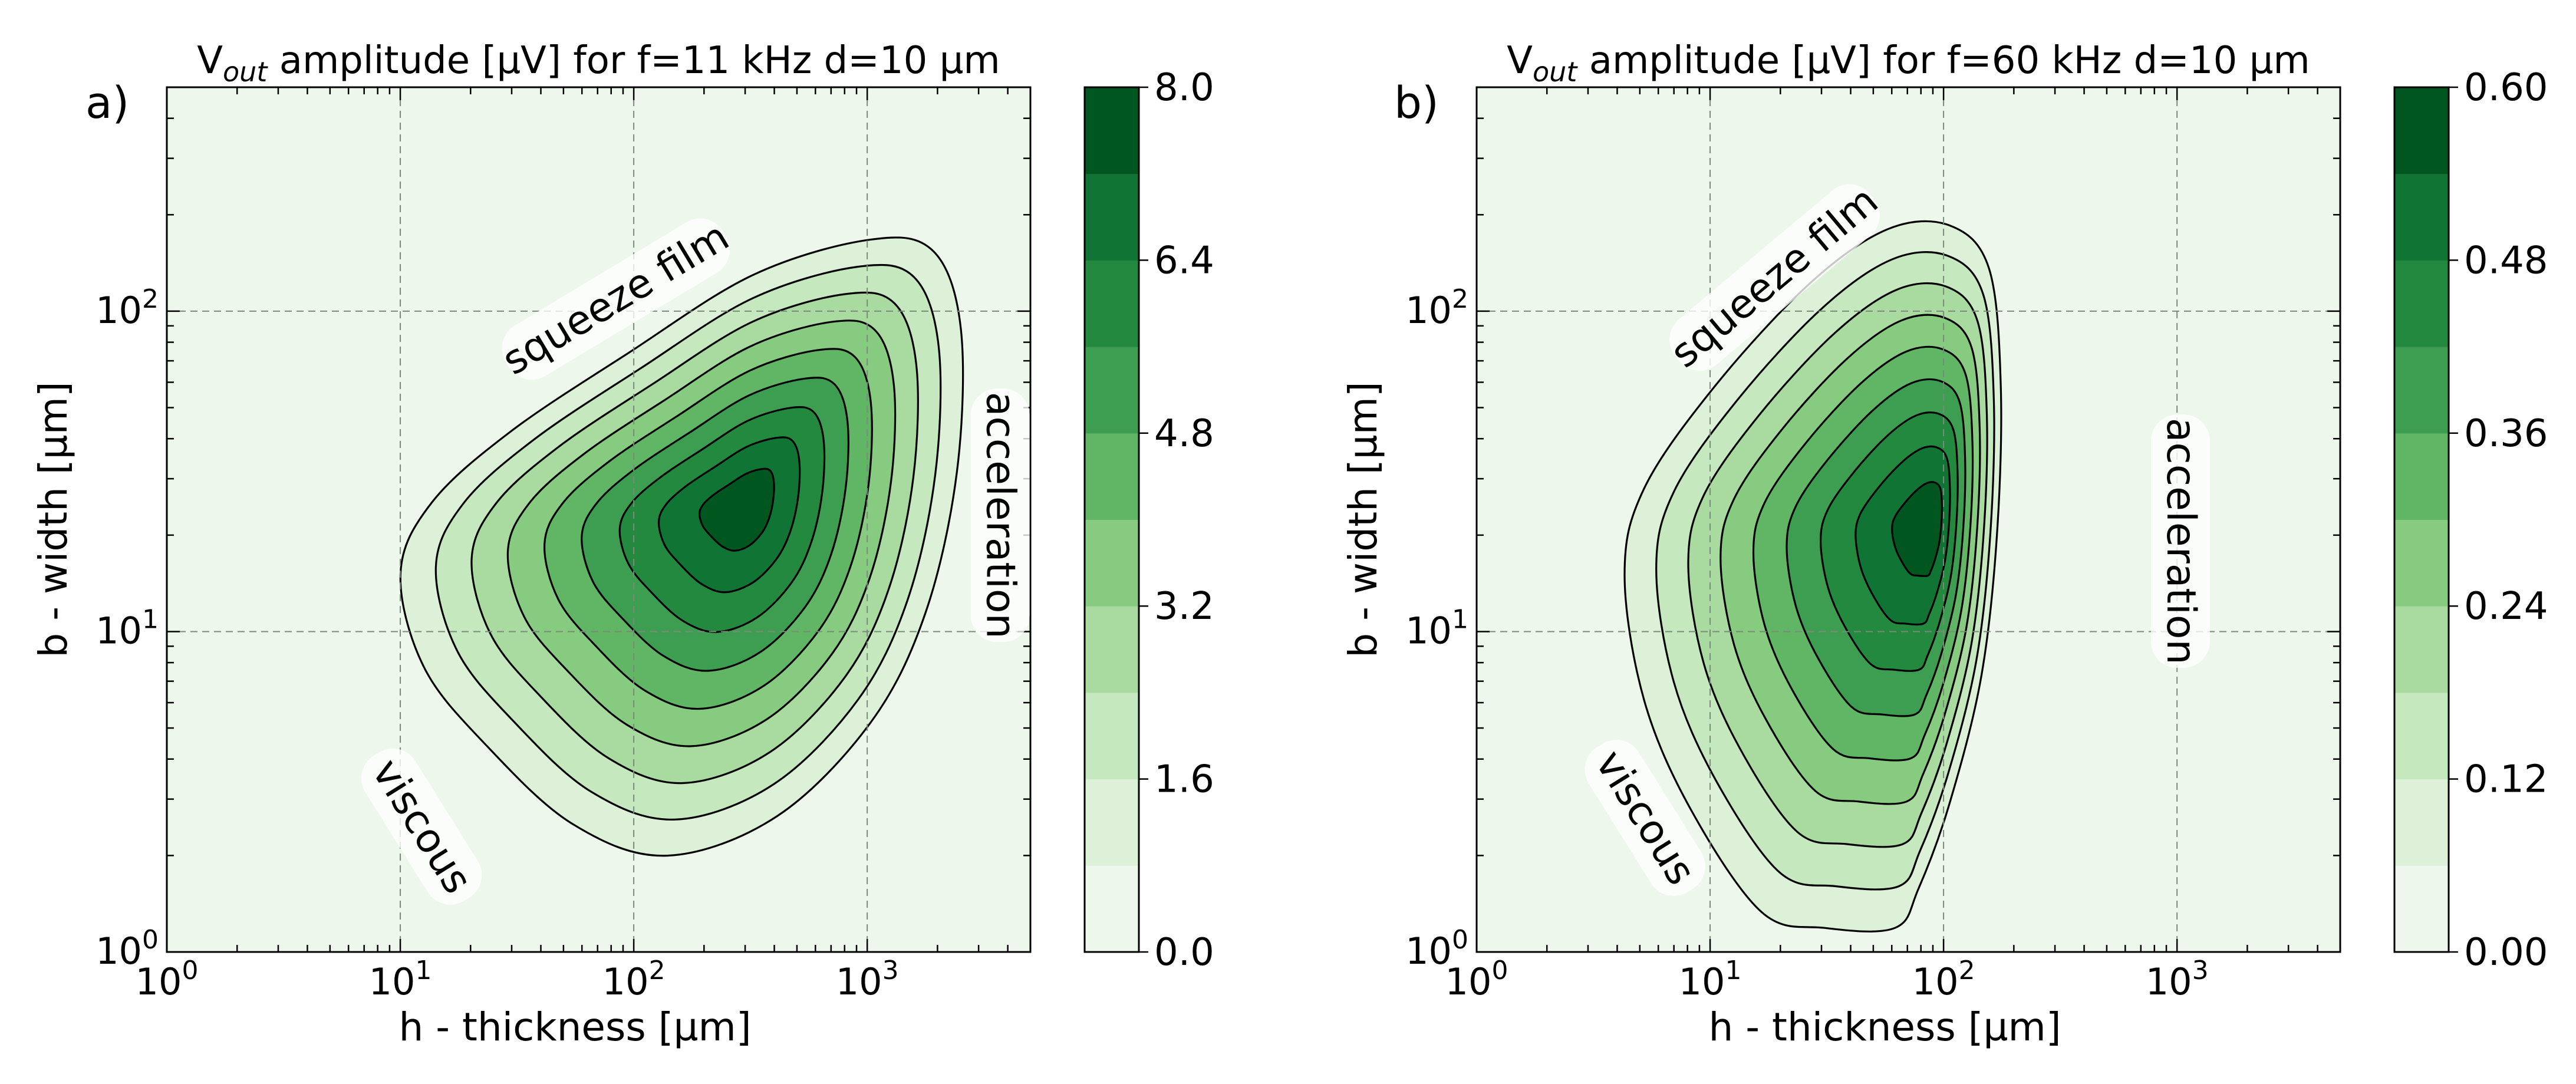 This screenshot has width=2576, height=1084. I want to click on panel-letter: a), so click(107, 103).